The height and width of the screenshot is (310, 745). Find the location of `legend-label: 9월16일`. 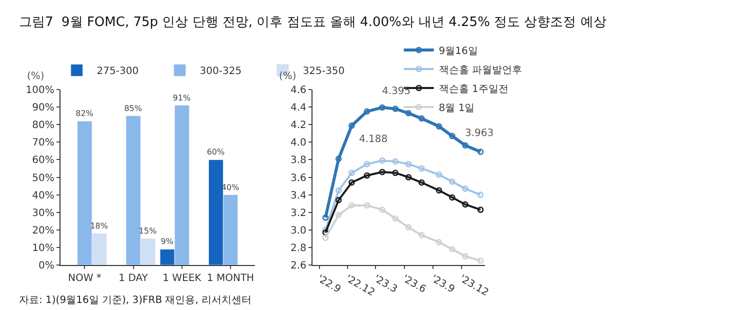

legend-label: 9월16일 is located at coordinates (458, 51).